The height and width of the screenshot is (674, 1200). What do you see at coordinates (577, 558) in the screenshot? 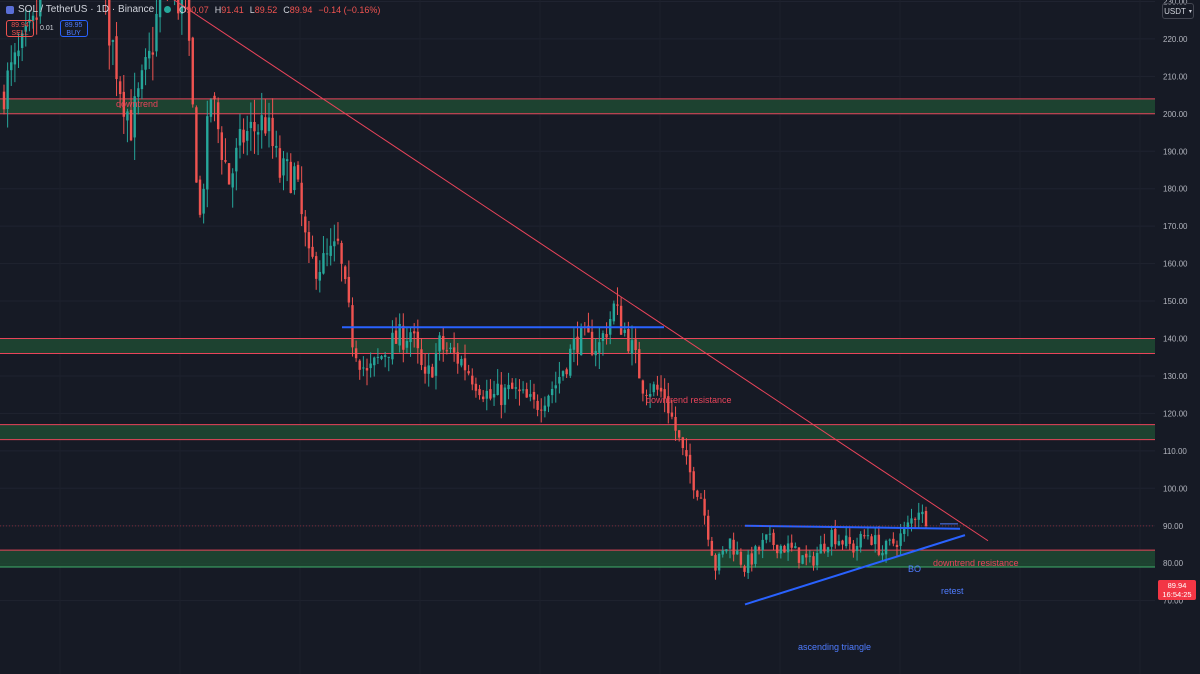
I see `zone-fill` at bounding box center [577, 558].